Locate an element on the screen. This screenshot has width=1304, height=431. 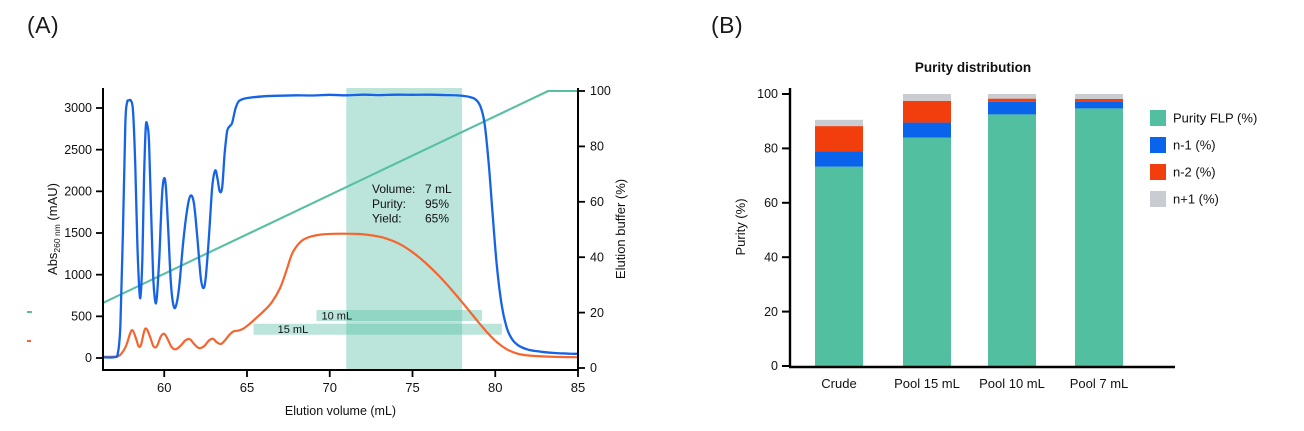
panel-a-label: (A) is located at coordinates (43, 25).